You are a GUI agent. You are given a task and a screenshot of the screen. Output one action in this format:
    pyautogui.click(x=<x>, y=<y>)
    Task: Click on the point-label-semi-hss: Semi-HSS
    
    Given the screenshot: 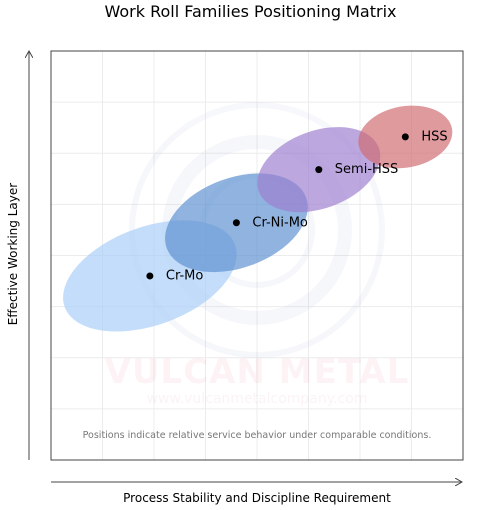 What is the action you would take?
    pyautogui.click(x=367, y=169)
    